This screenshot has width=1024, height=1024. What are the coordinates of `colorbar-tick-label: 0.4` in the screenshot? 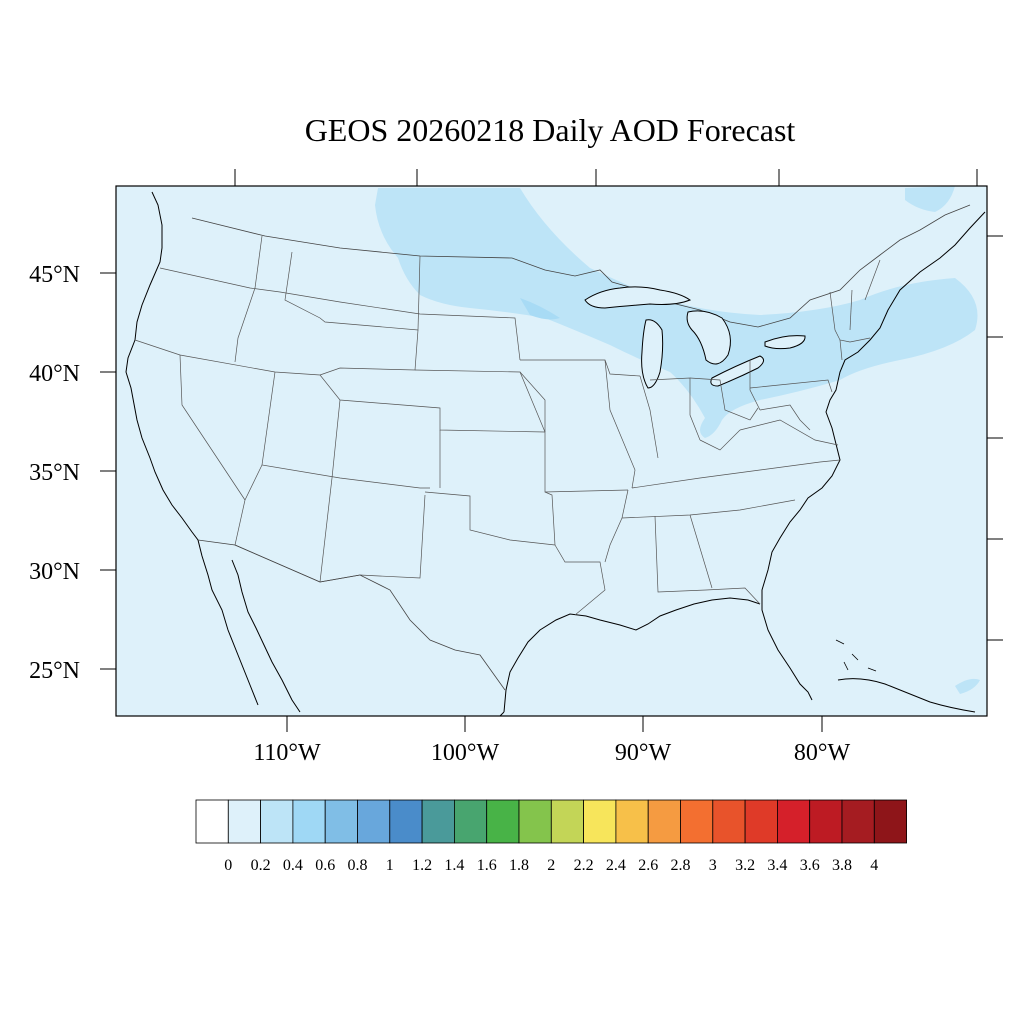 It's located at (293, 865).